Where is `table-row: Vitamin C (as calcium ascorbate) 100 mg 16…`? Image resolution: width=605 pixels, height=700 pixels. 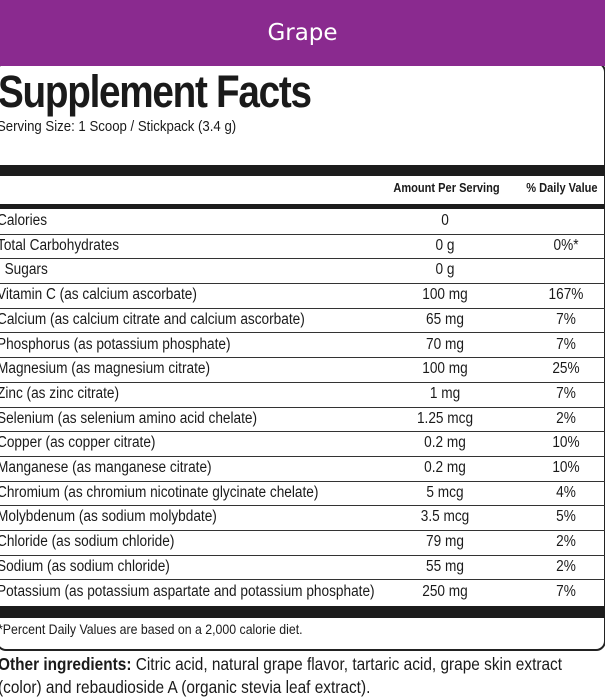
table-row: Vitamin C (as calcium ascorbate) 100 mg 16… is located at coordinates (302, 296).